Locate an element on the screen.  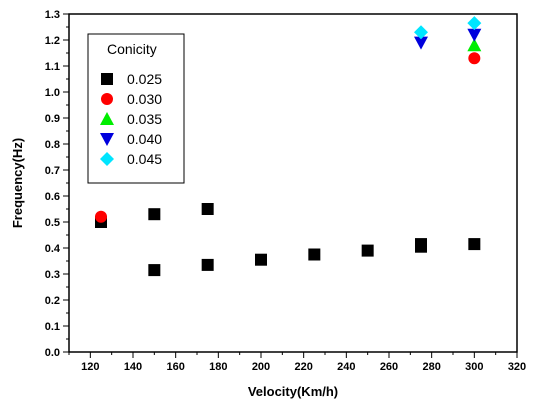
y-tick-label: 0.8 is located at coordinates (52, 145).